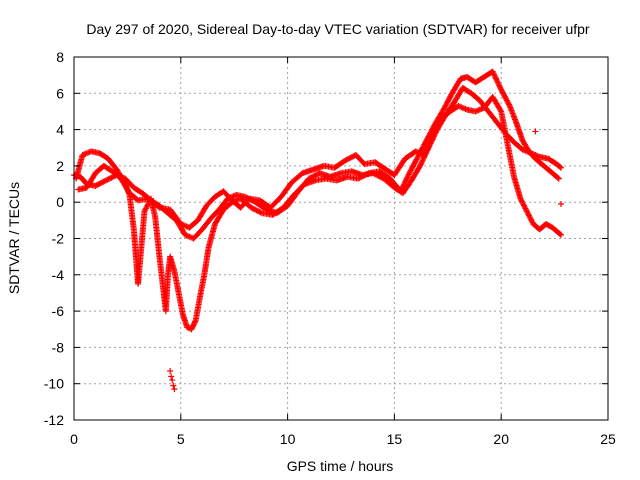 Image resolution: width=640 pixels, height=480 pixels. What do you see at coordinates (501, 439) in the screenshot?
I see `x-tick-label: 20` at bounding box center [501, 439].